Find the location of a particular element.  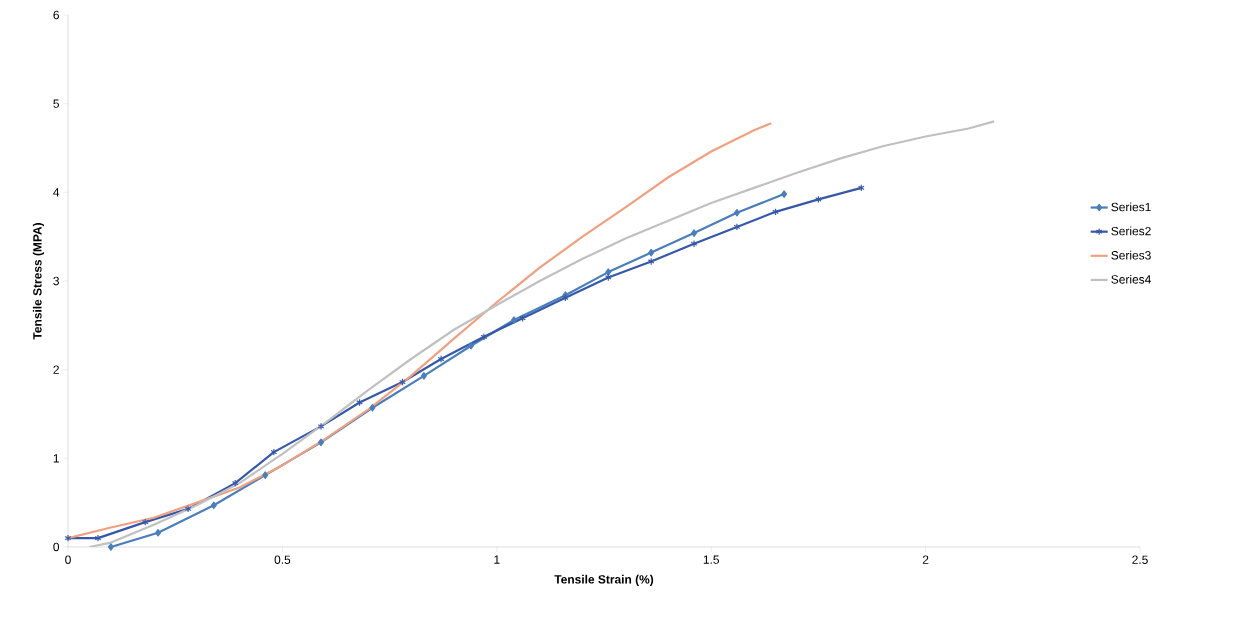

y-tick-label: 0 is located at coordinates (56, 547).